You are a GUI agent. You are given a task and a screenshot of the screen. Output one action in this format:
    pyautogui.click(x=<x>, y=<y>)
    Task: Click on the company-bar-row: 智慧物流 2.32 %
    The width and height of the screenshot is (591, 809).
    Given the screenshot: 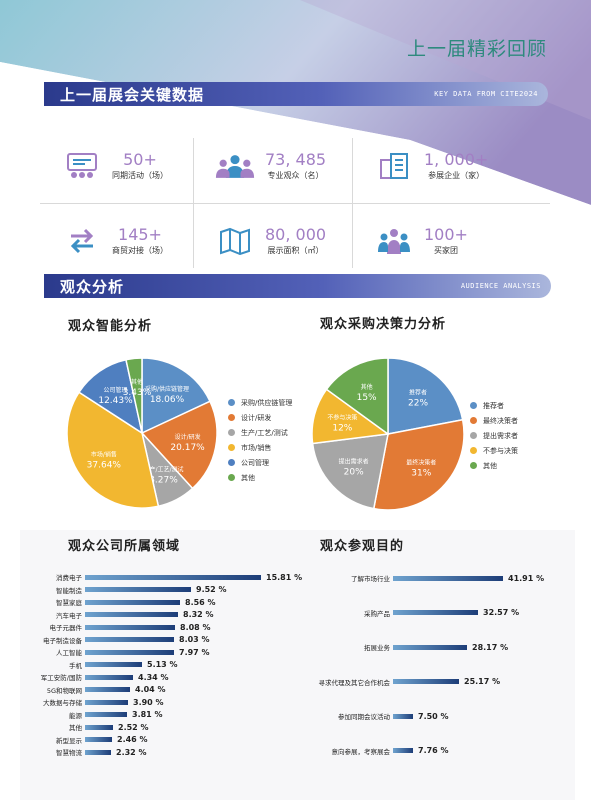 What is the action you would take?
    pyautogui.click(x=88, y=752)
    